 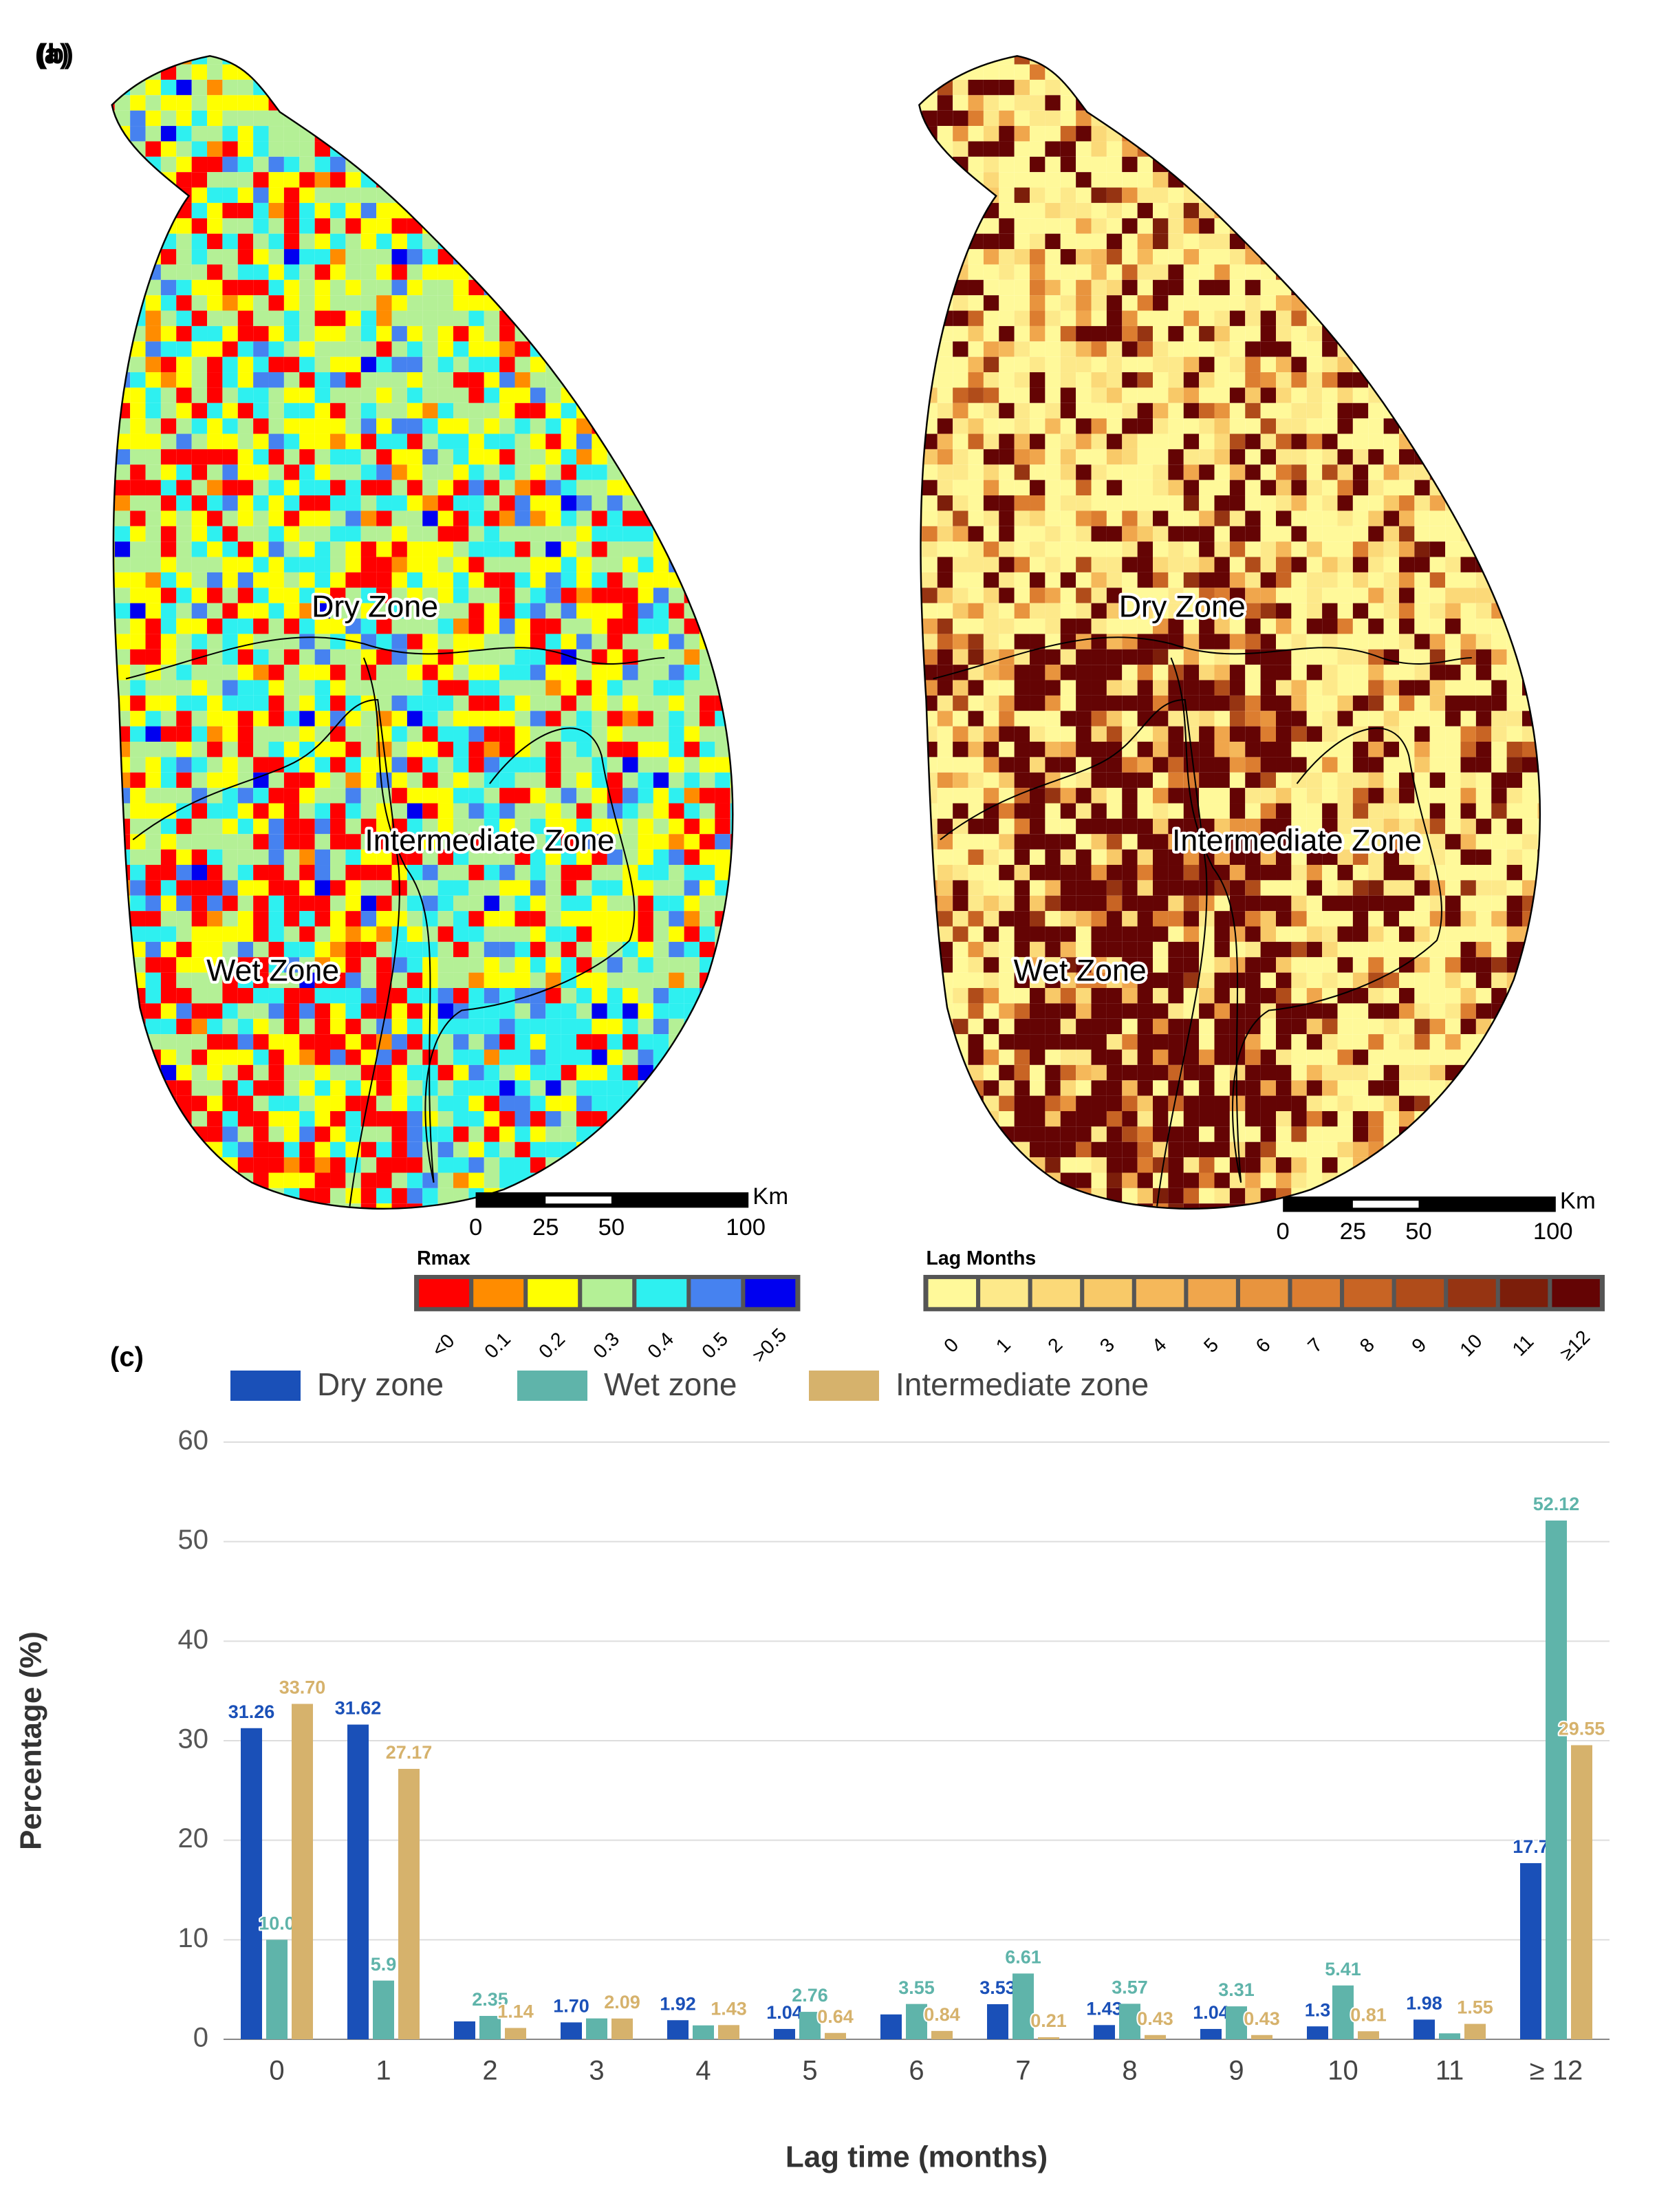 What do you see at coordinates (272, 970) in the screenshot?
I see `zone-label: Wet Zone` at bounding box center [272, 970].